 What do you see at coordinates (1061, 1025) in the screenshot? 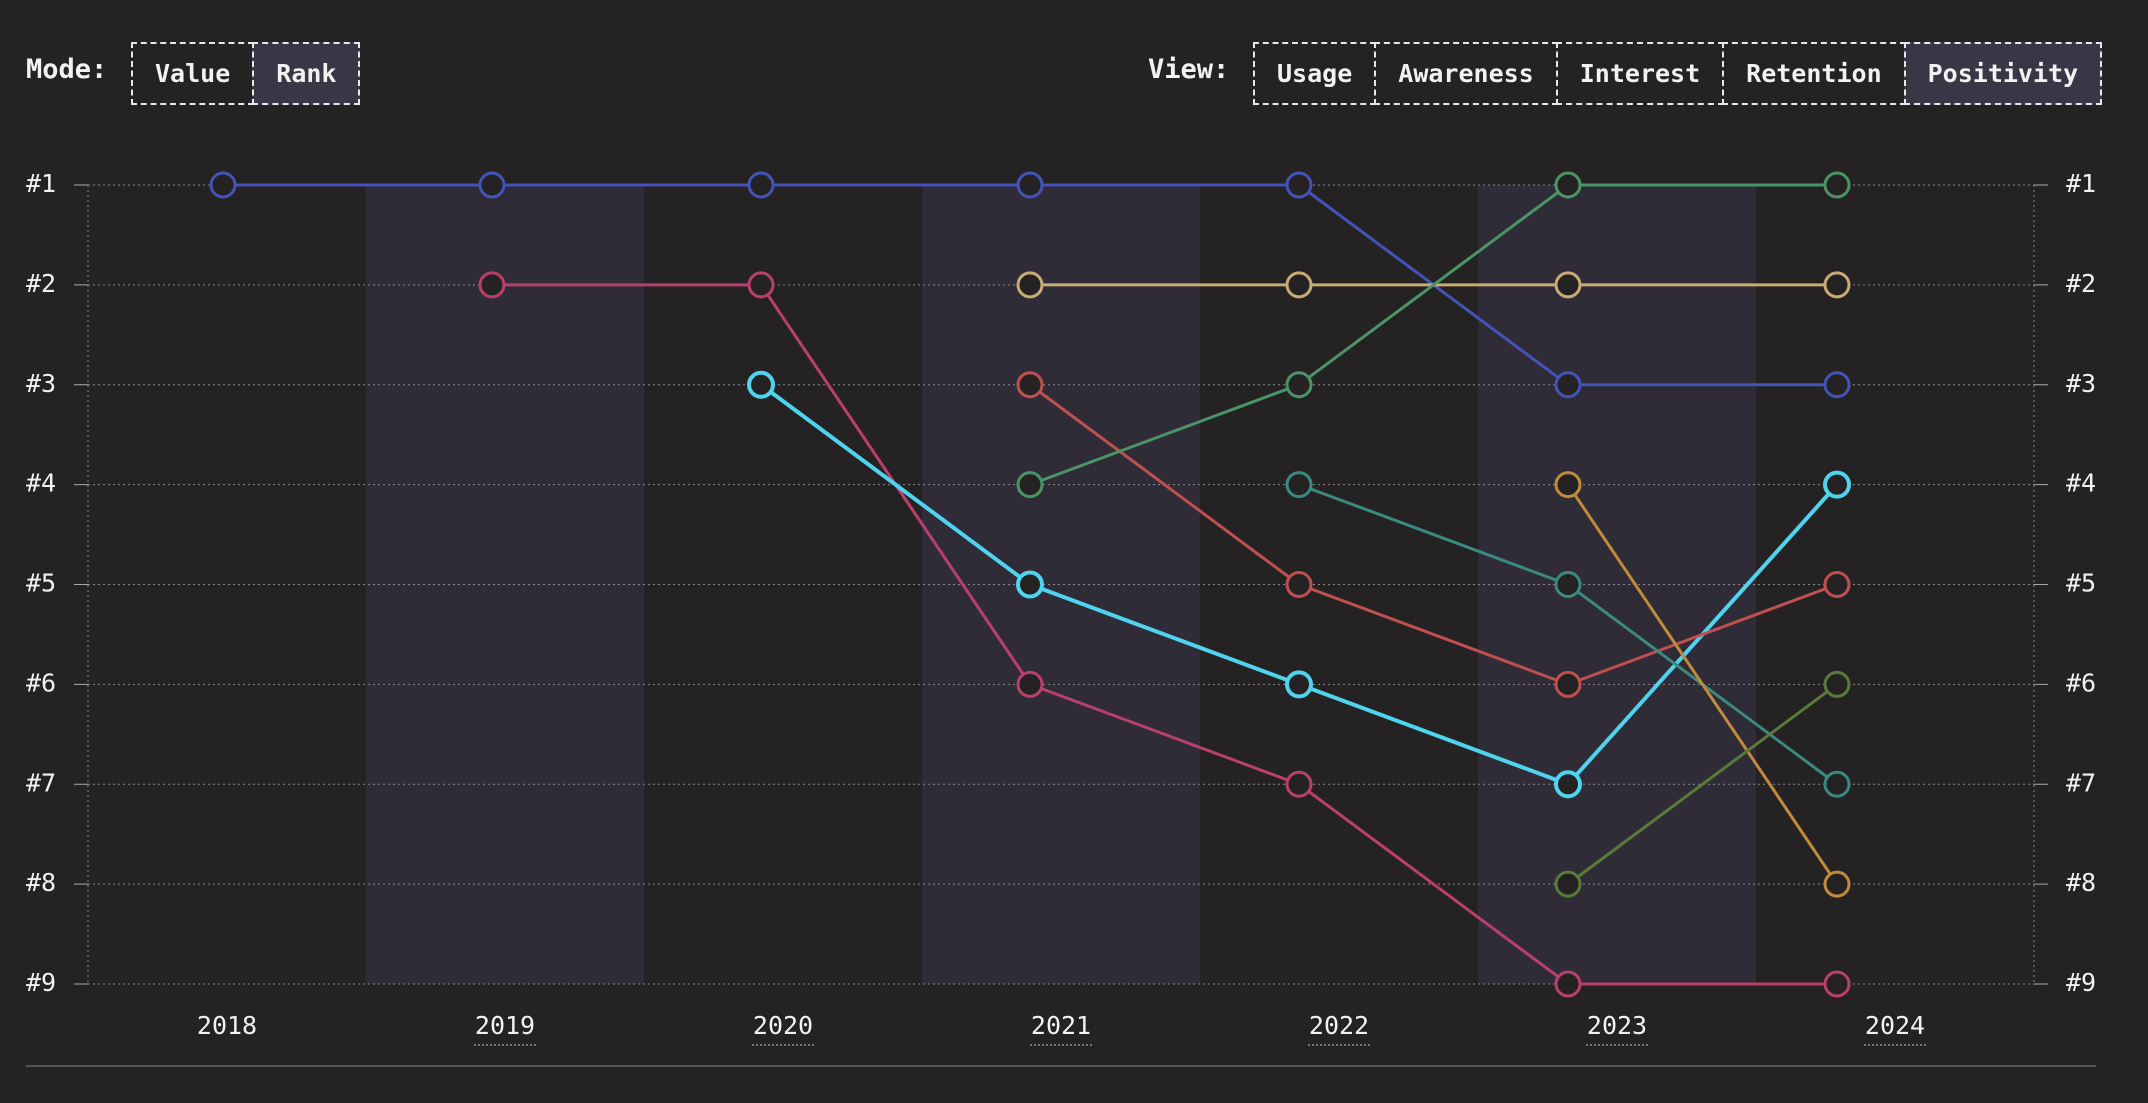
I see `x-tick-label: 2021` at bounding box center [1061, 1025].